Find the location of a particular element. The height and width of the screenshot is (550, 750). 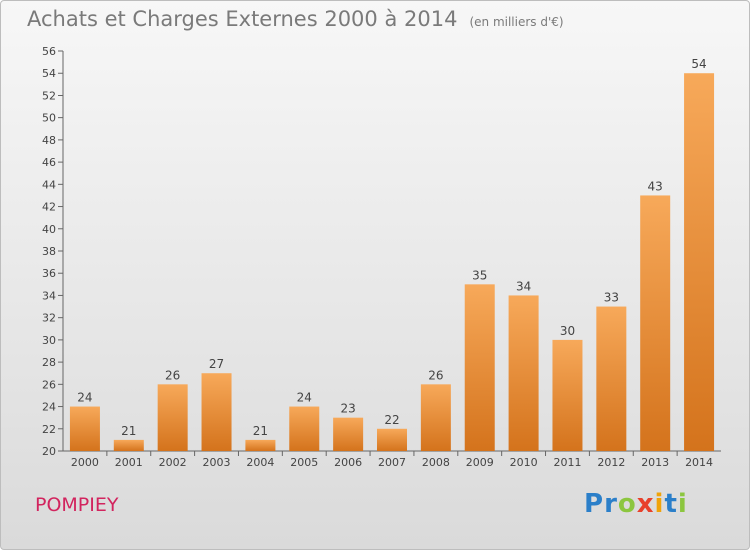

x-tick-label: 2013 is located at coordinates (655, 462).